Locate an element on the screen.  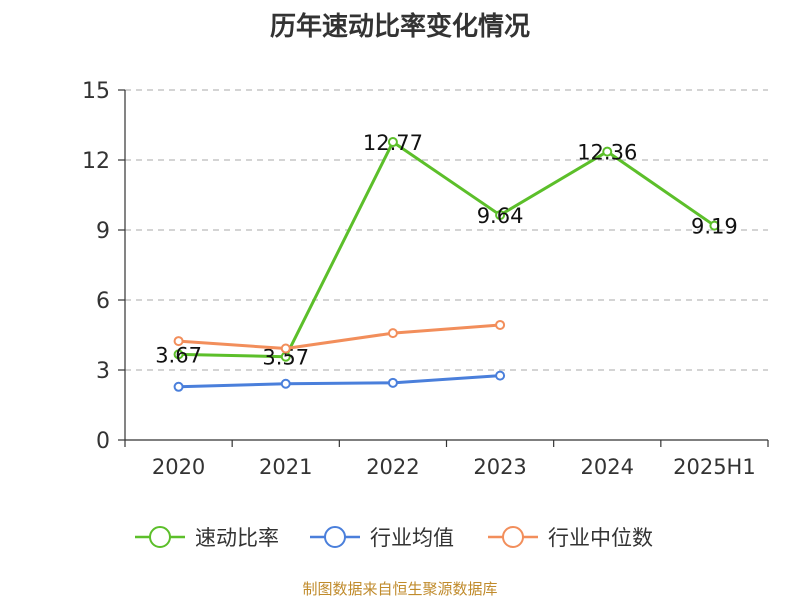
legend-label: 行业中位数 is located at coordinates (600, 538).